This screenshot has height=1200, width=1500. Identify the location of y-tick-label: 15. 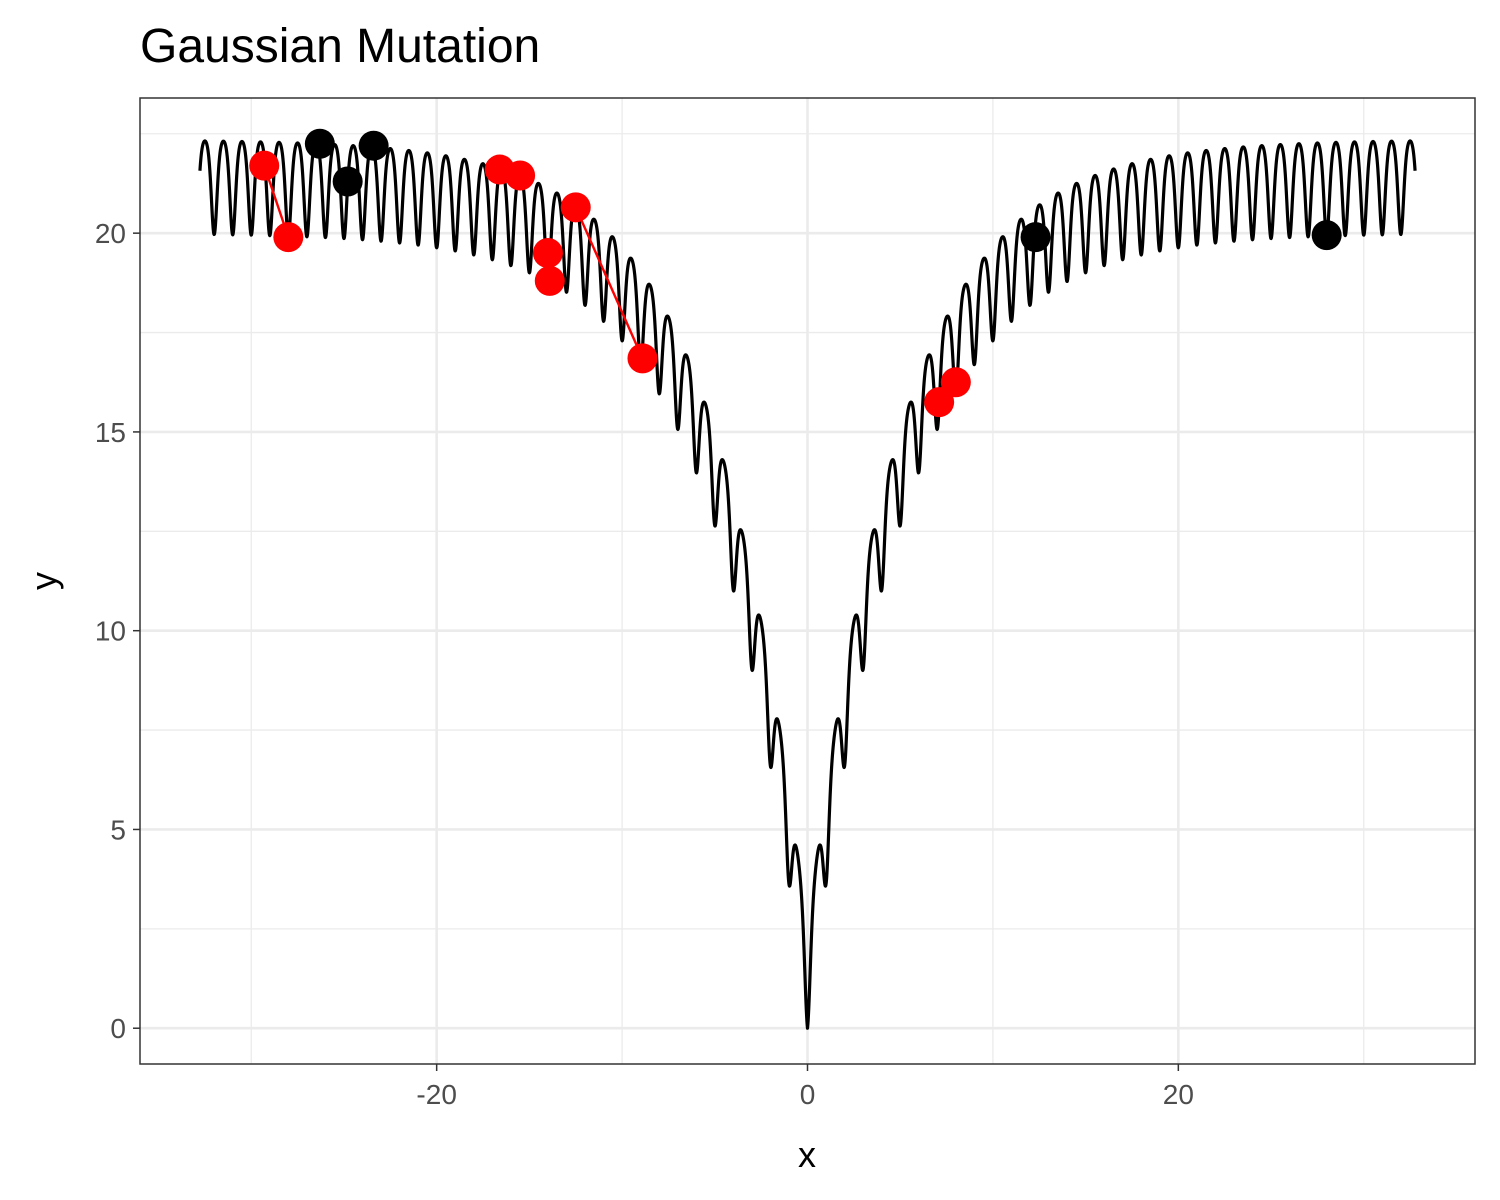
(110, 432).